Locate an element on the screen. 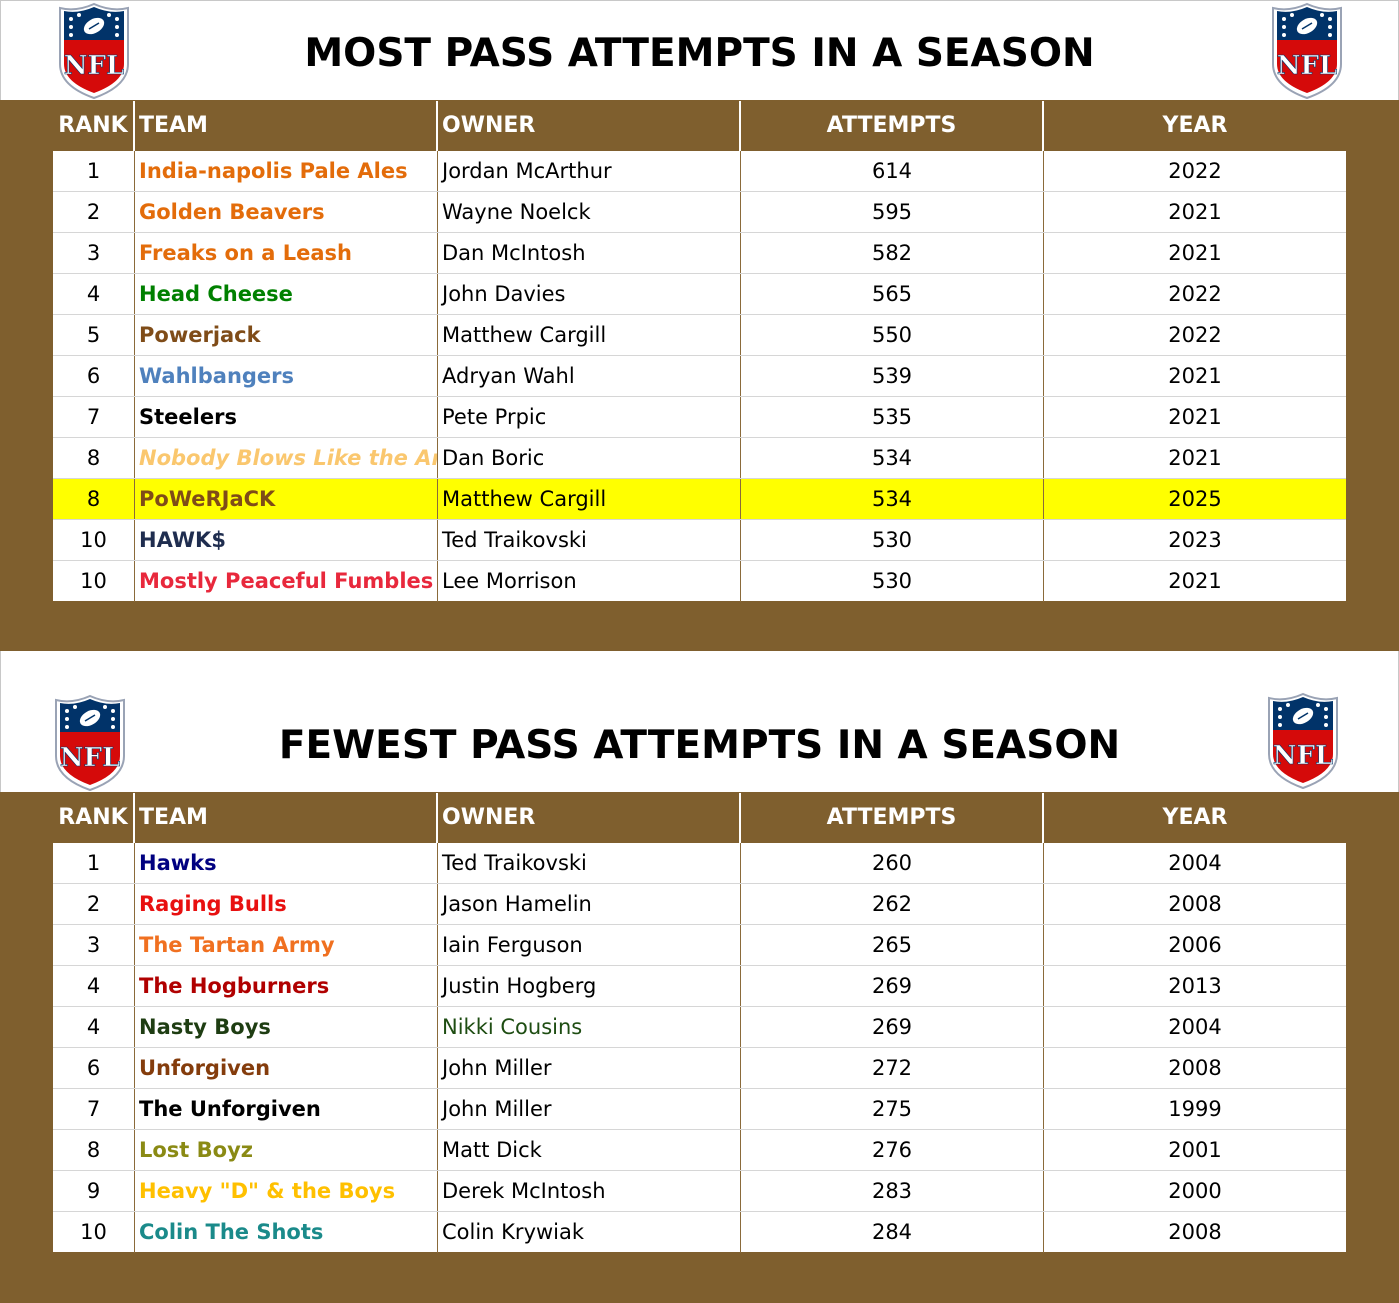 The height and width of the screenshot is (1303, 1399). attempts-cell: 565 is located at coordinates (892, 294).